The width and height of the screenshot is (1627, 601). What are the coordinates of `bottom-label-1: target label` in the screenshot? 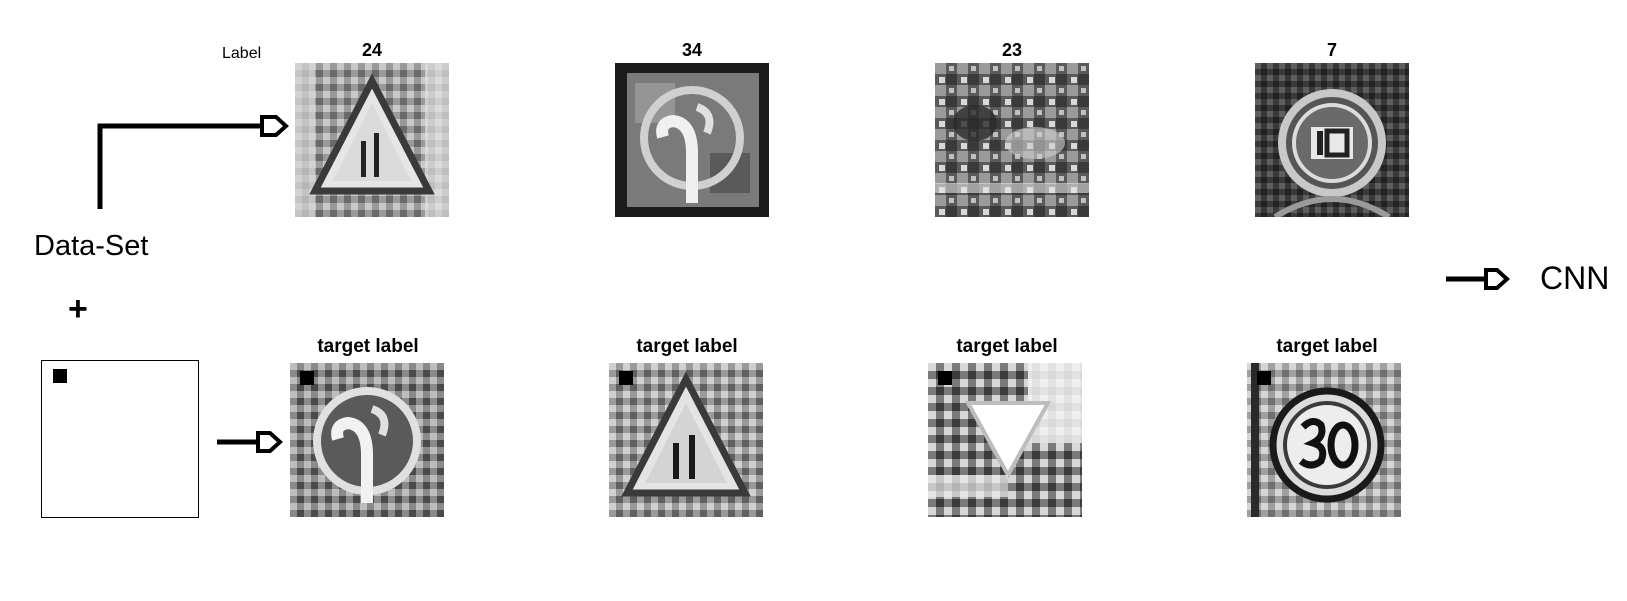 It's located at (368, 346).